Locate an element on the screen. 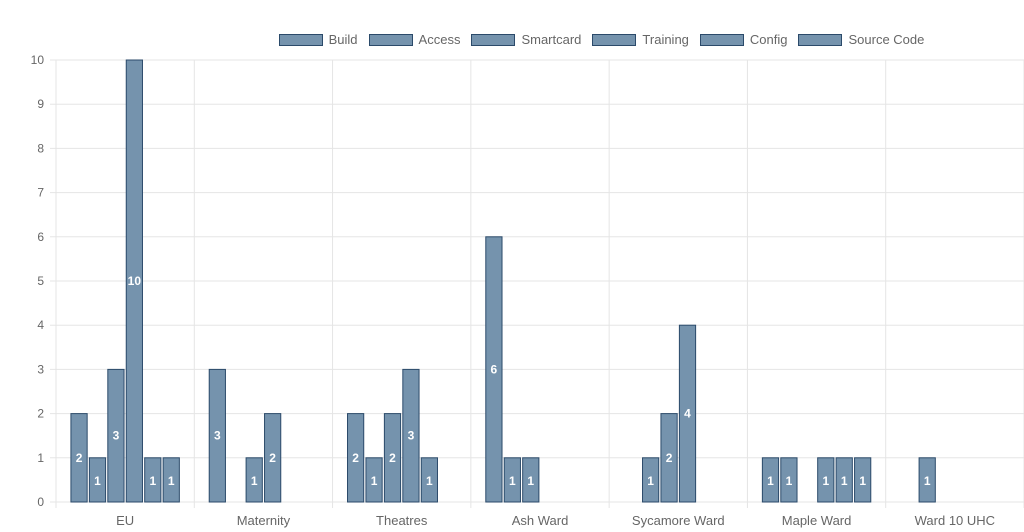  legend-label: Training is located at coordinates (665, 39).